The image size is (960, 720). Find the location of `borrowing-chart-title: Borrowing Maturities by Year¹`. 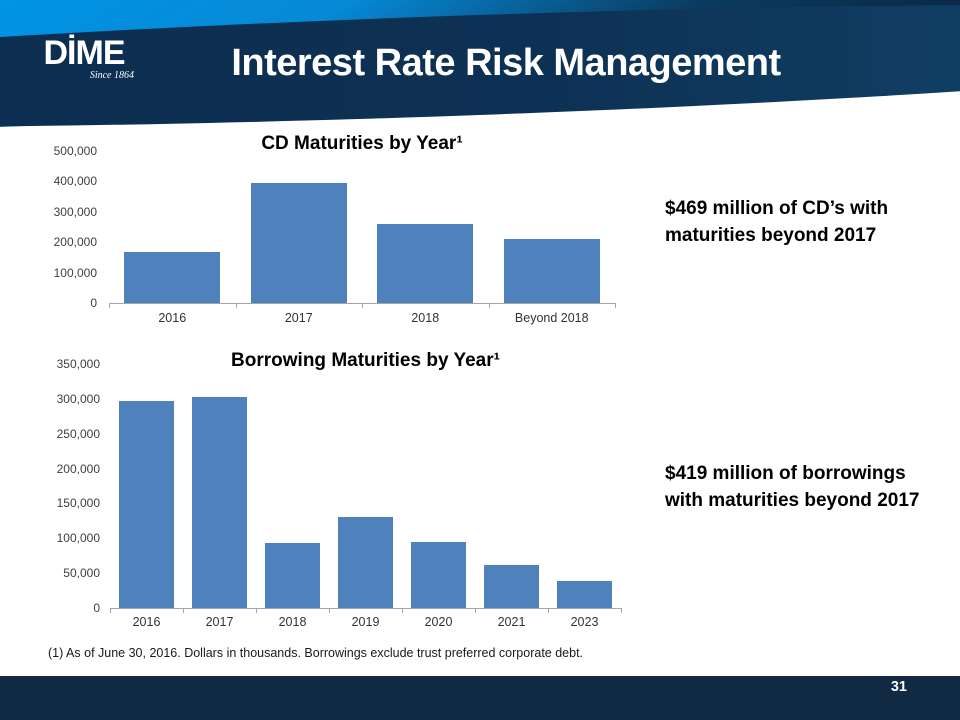

borrowing-chart-title: Borrowing Maturities by Year¹ is located at coordinates (365, 360).